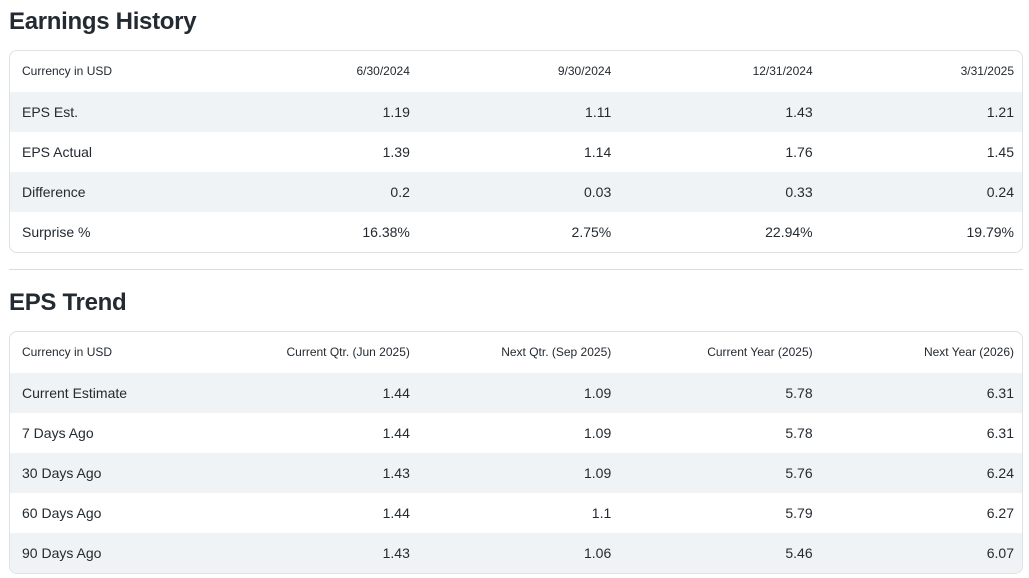 This screenshot has height=578, width=1029. Describe the element at coordinates (75, 392) in the screenshot. I see `row-label: Current Estimate` at that location.